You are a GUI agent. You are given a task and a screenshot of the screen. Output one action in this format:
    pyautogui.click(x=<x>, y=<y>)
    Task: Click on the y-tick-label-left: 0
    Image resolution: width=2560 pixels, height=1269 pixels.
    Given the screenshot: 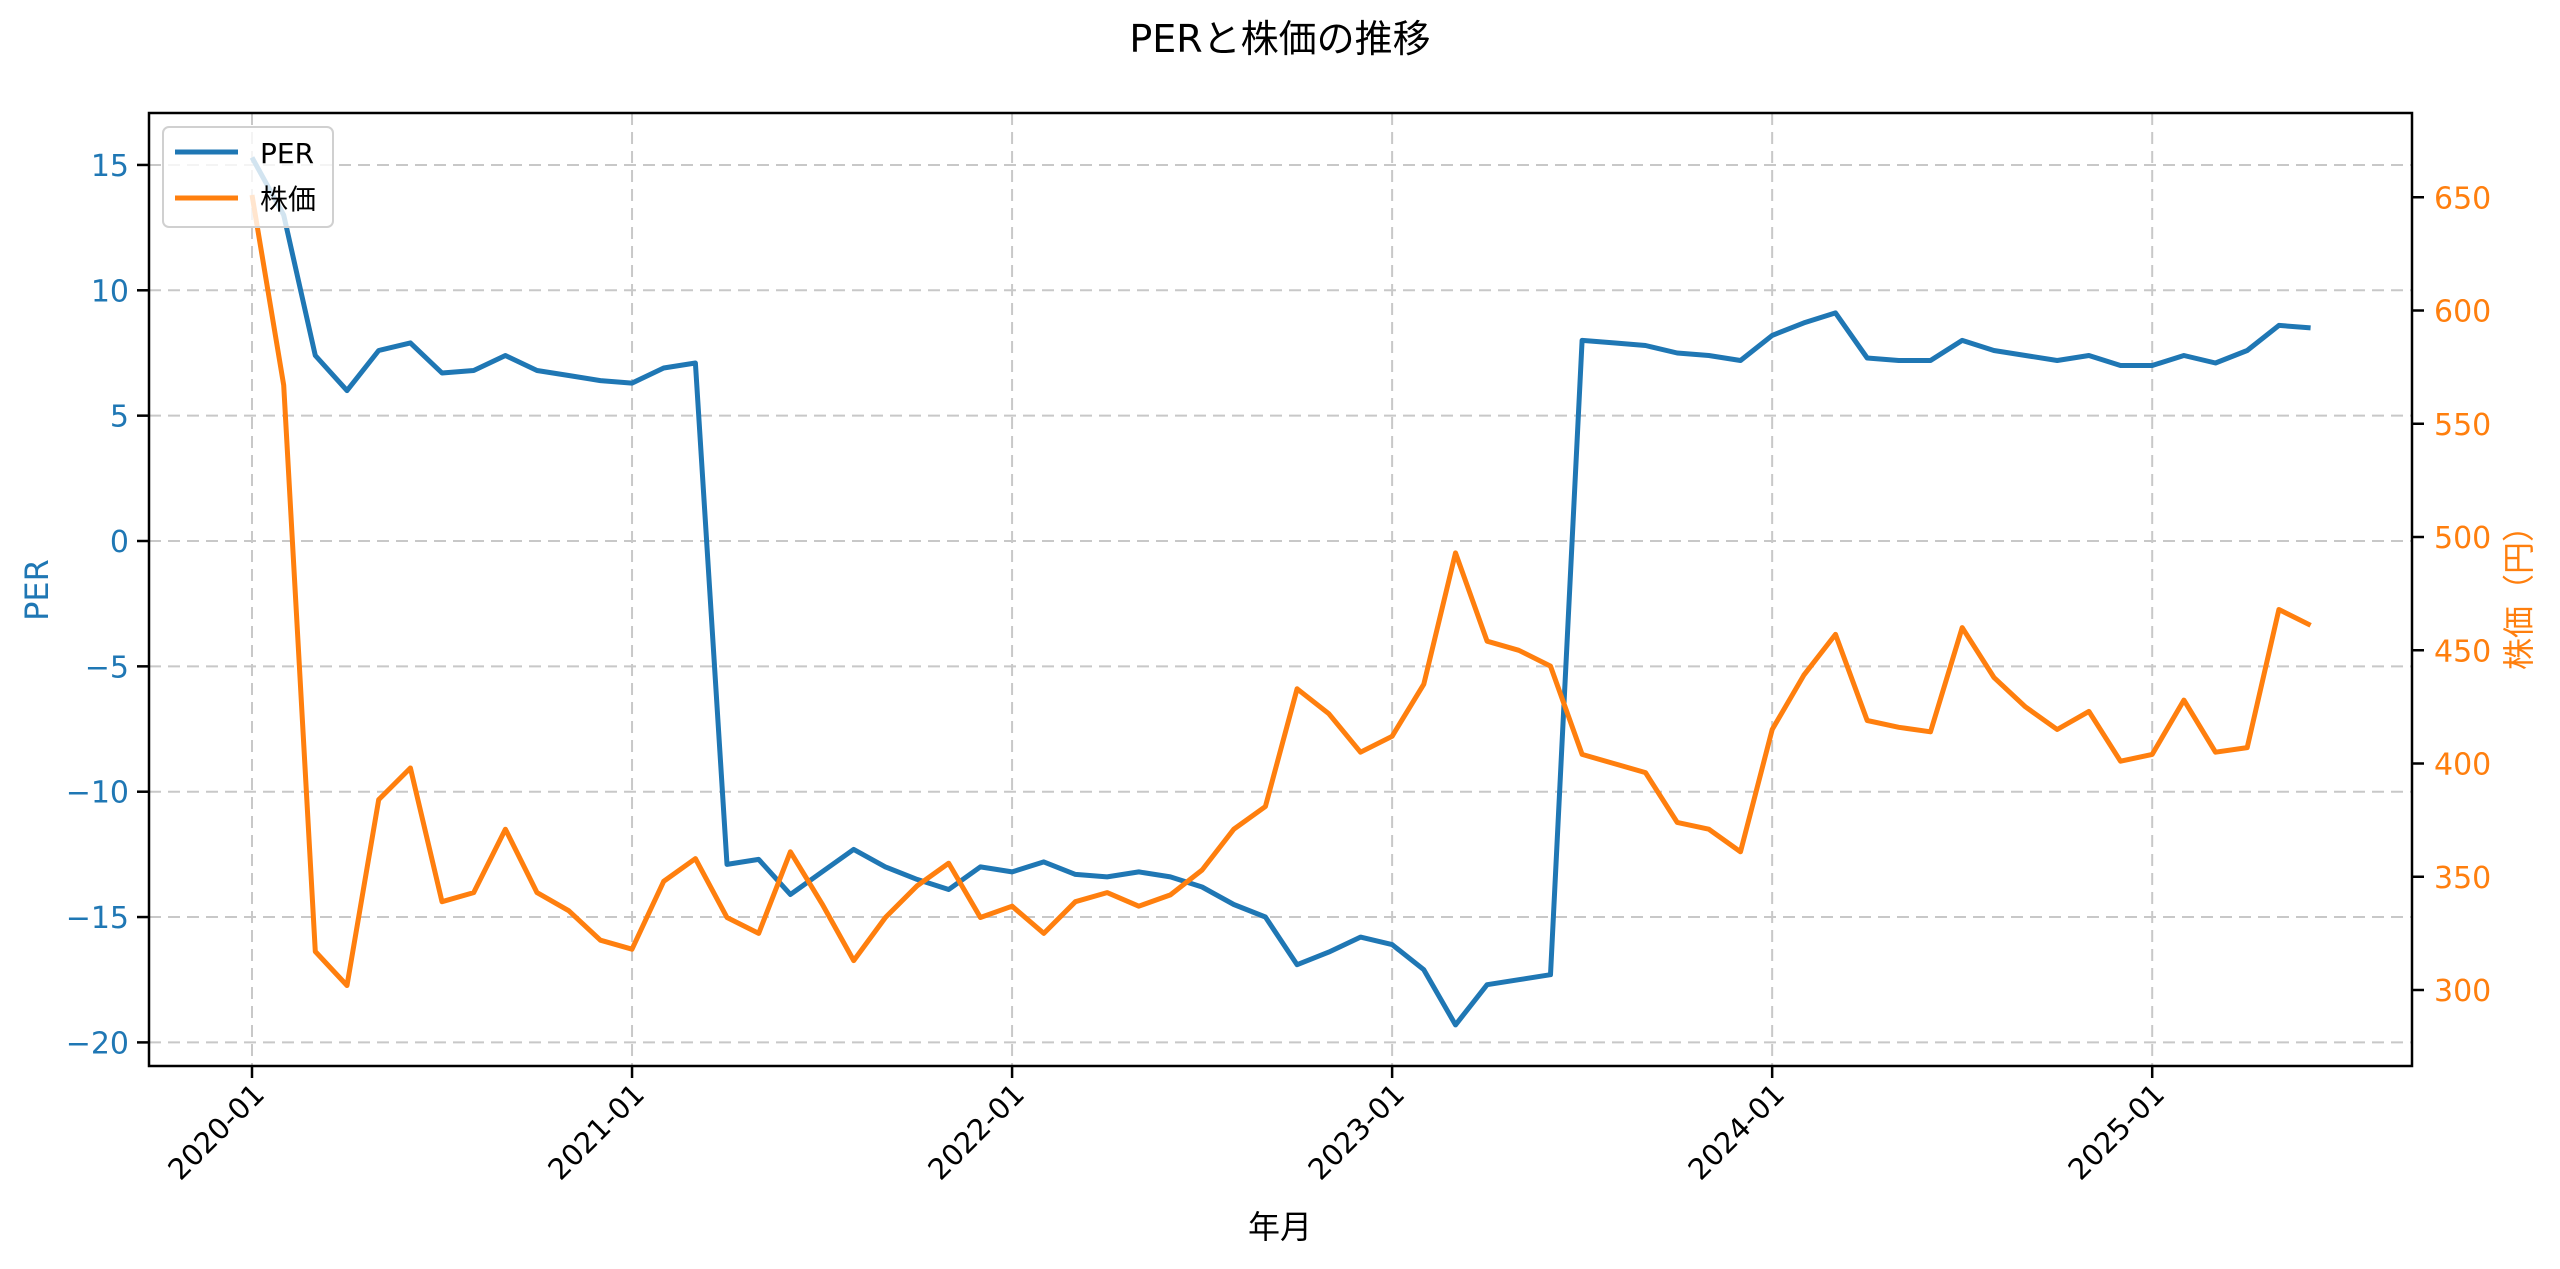 What is the action you would take?
    pyautogui.click(x=119, y=542)
    